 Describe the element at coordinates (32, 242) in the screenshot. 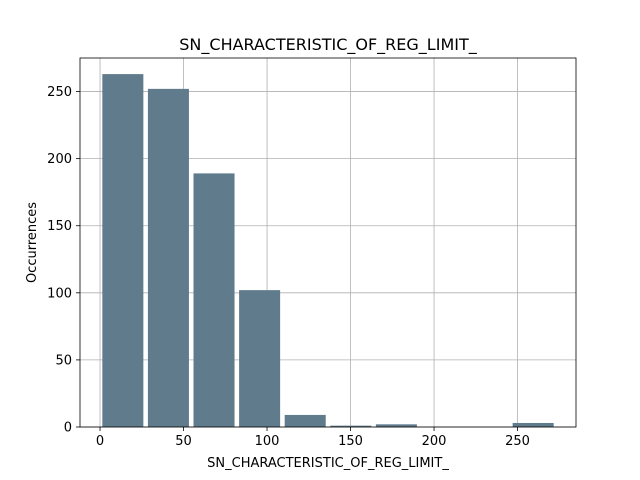

I see `y-axis-label: Occurrences` at that location.